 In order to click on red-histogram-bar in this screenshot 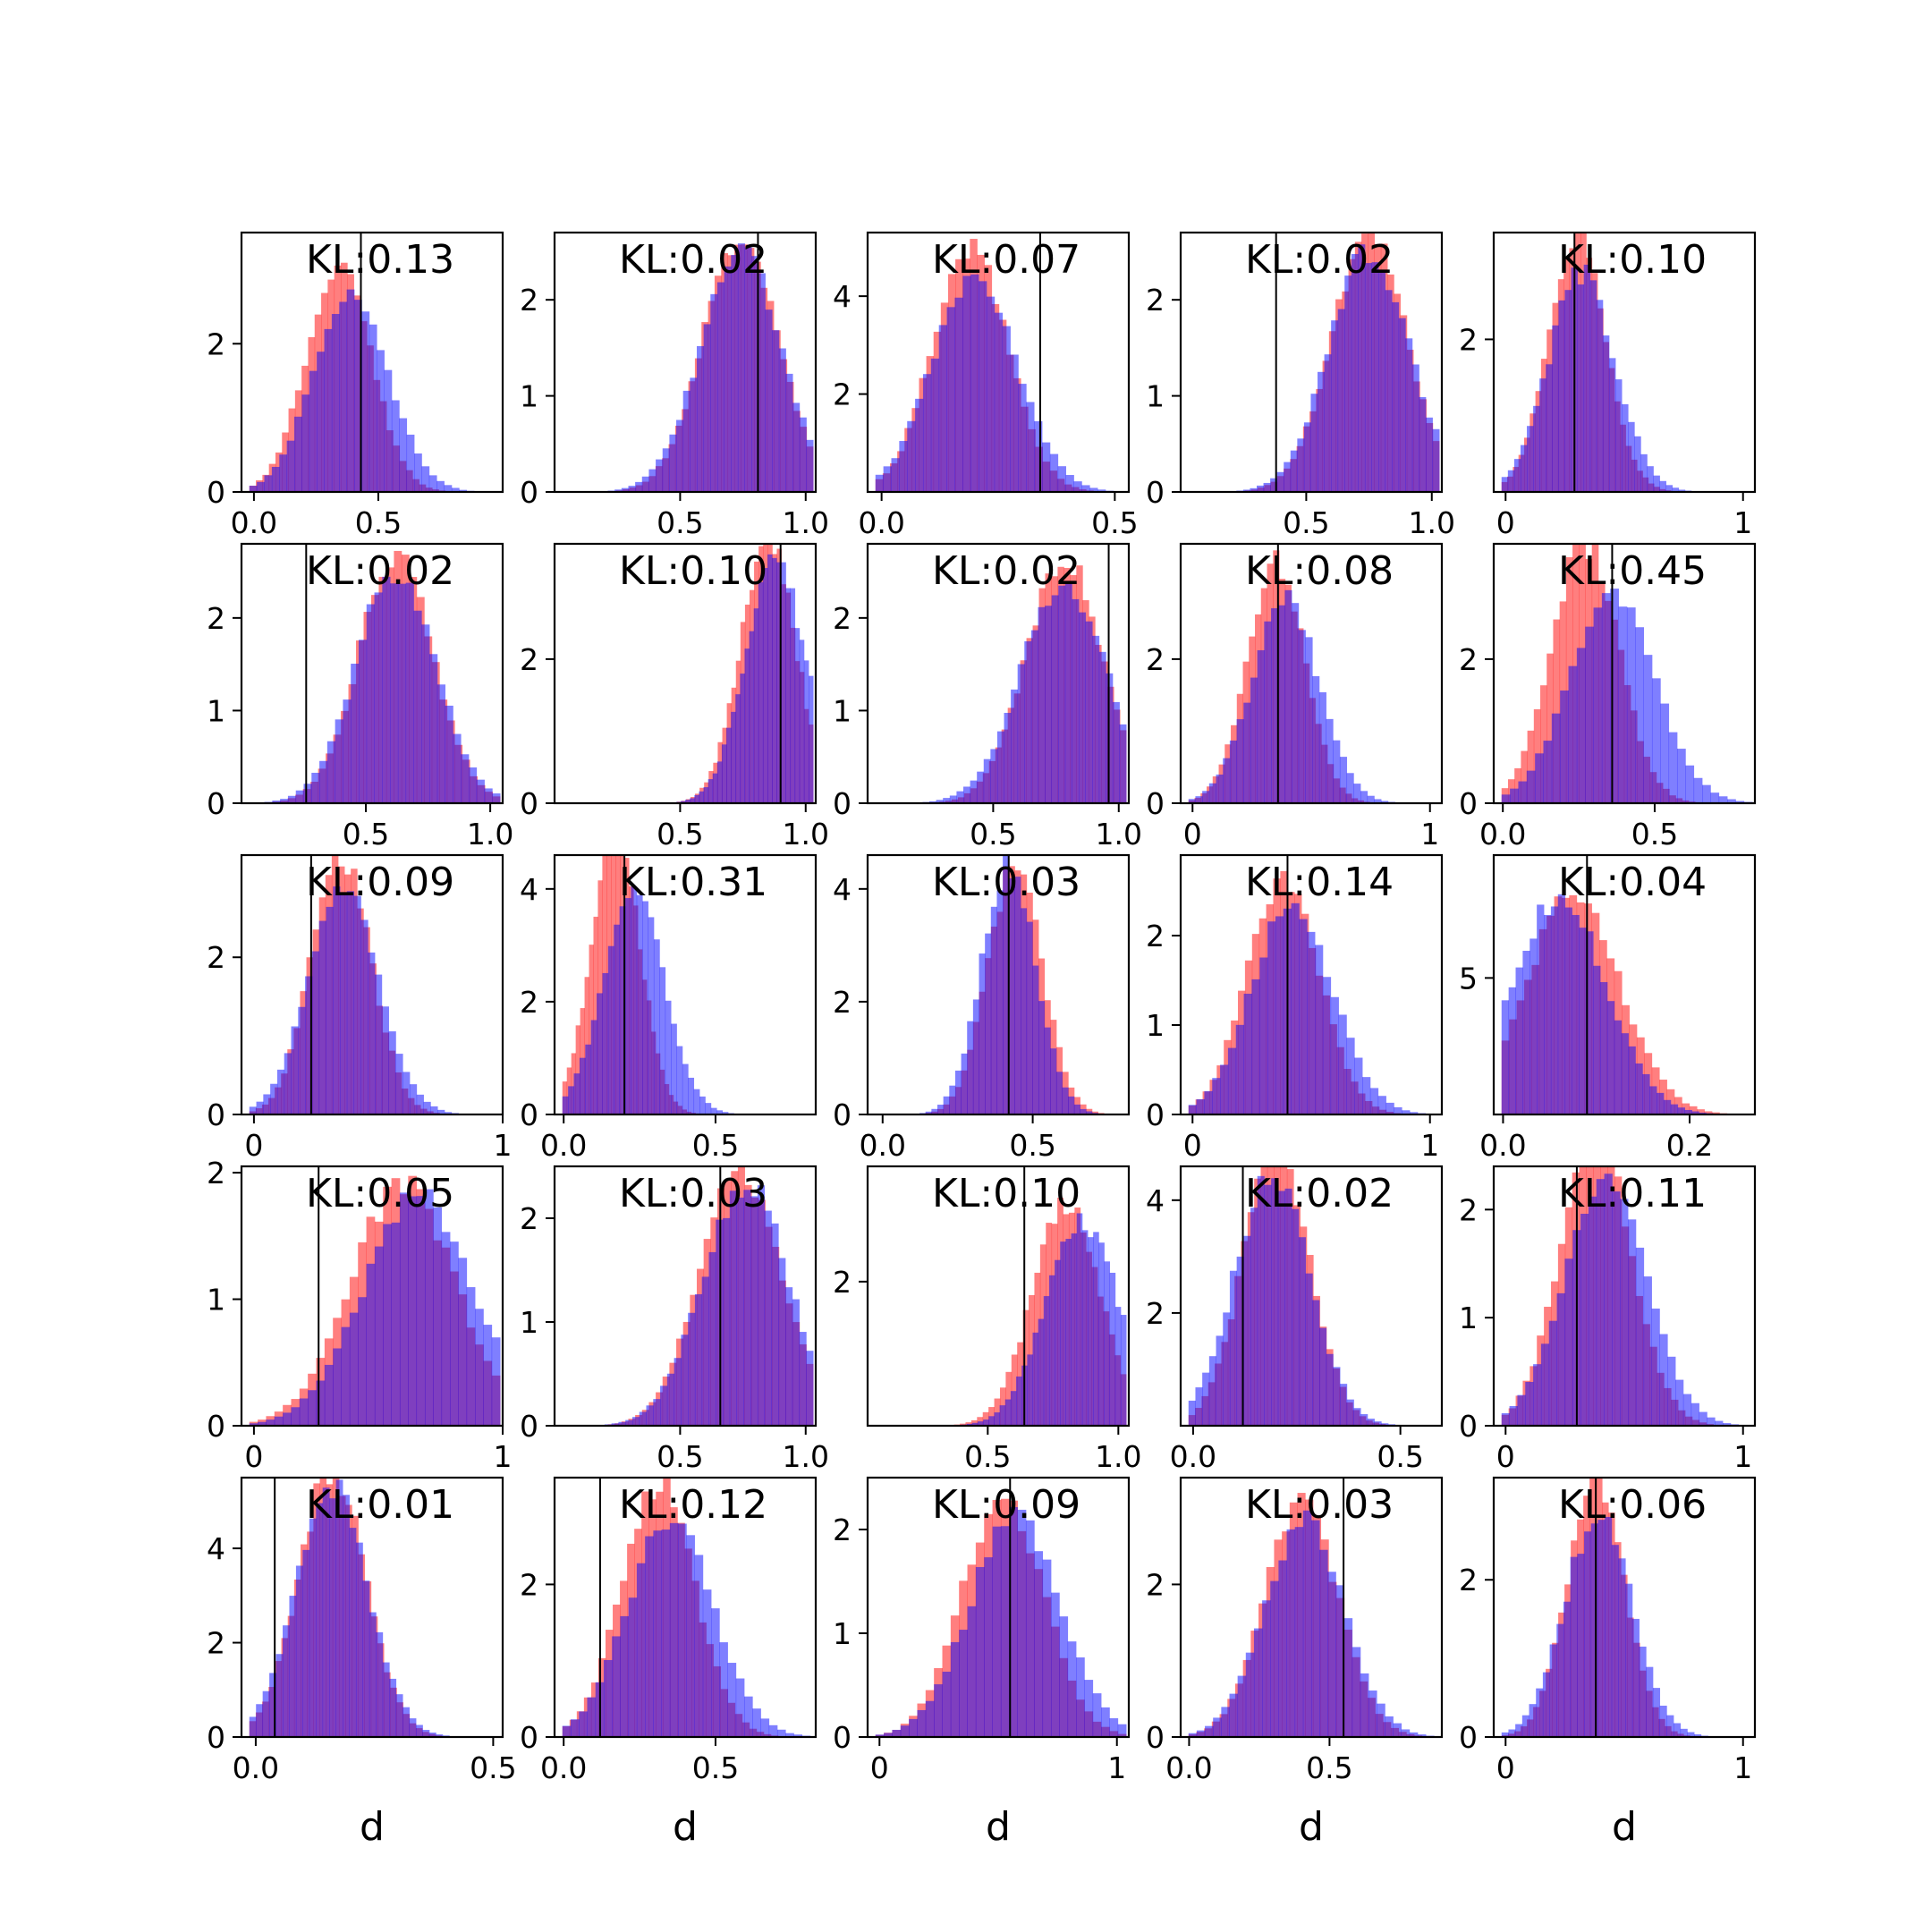, I will do `click(1531, 766)`.